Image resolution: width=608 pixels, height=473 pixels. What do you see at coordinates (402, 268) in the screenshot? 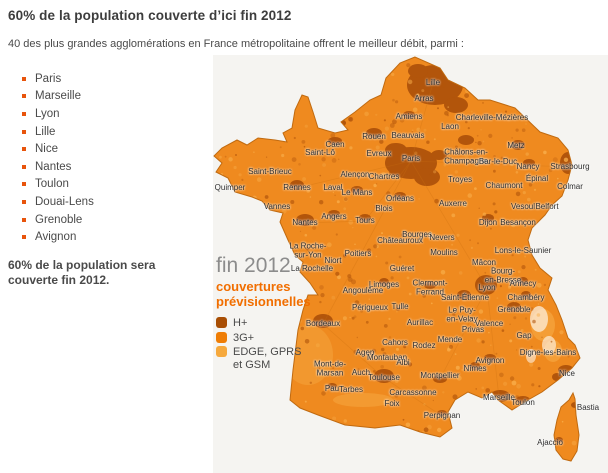
I see `map-city-label: Guéret` at bounding box center [402, 268].